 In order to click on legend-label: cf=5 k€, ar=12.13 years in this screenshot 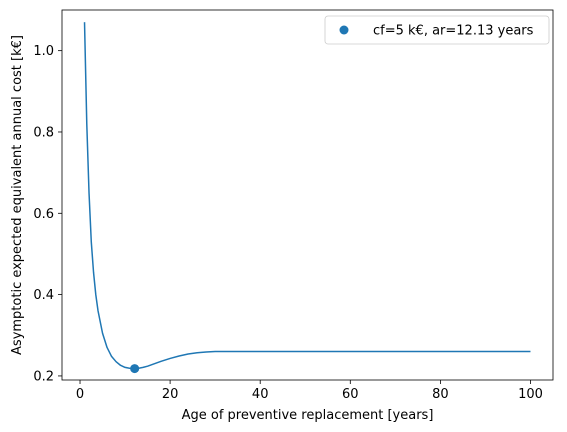, I will do `click(453, 31)`.